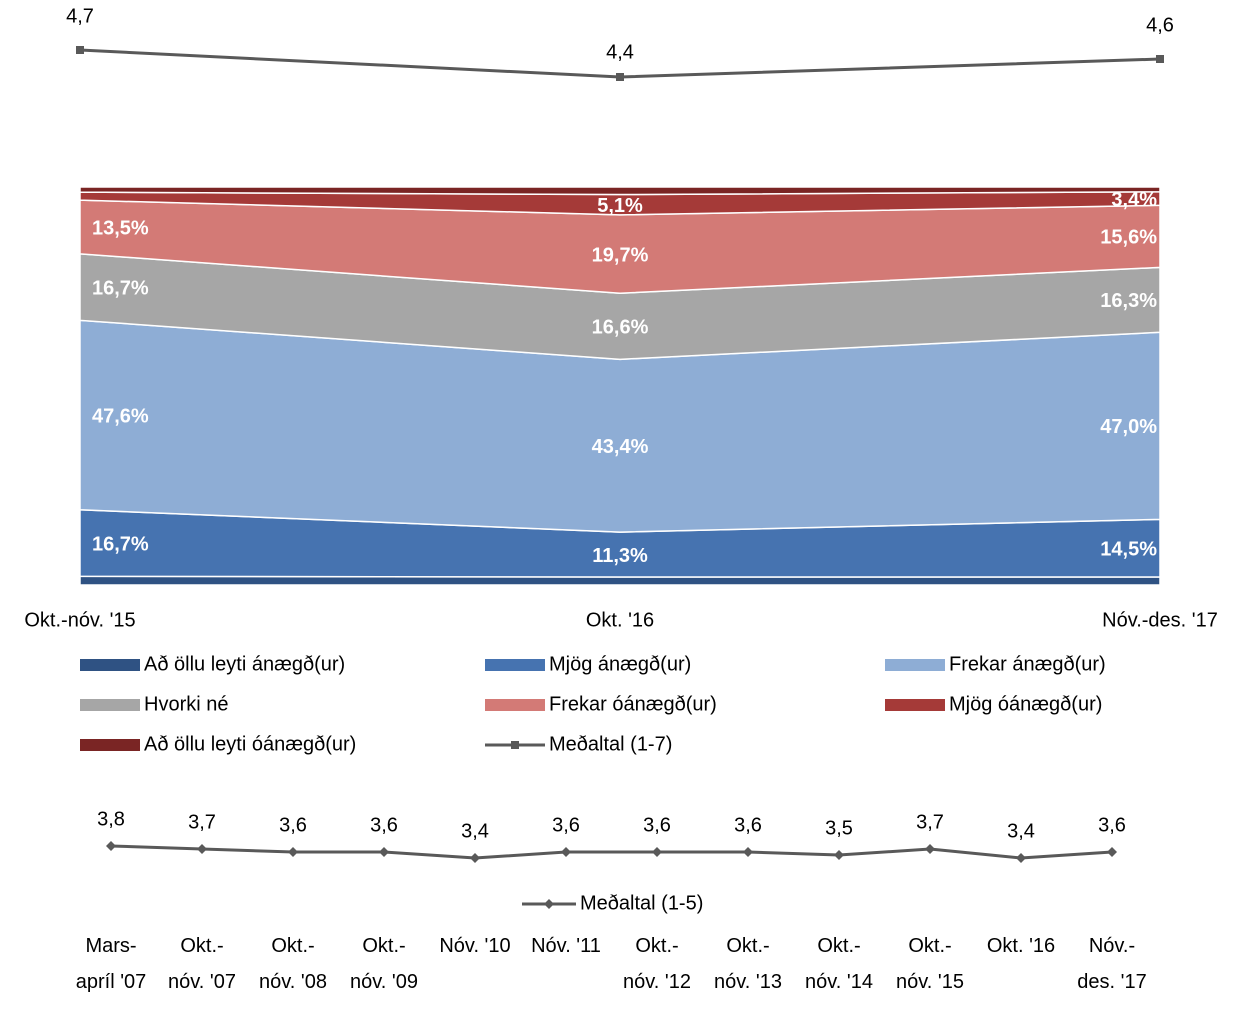  I want to click on x-tick-label: Mars- apríl '07, so click(111, 964).